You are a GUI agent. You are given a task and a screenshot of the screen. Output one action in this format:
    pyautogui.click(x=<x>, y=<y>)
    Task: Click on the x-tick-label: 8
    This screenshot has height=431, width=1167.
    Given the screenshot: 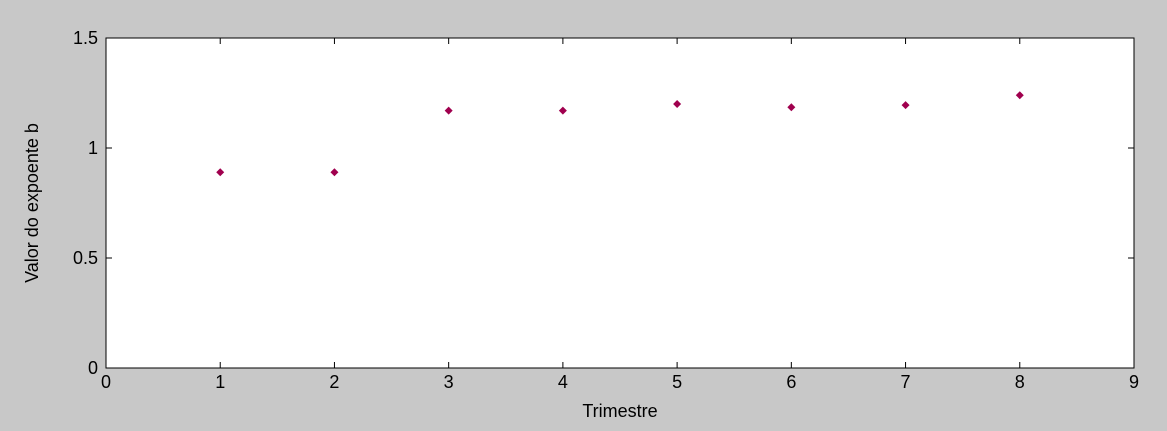 What is the action you would take?
    pyautogui.click(x=1020, y=382)
    